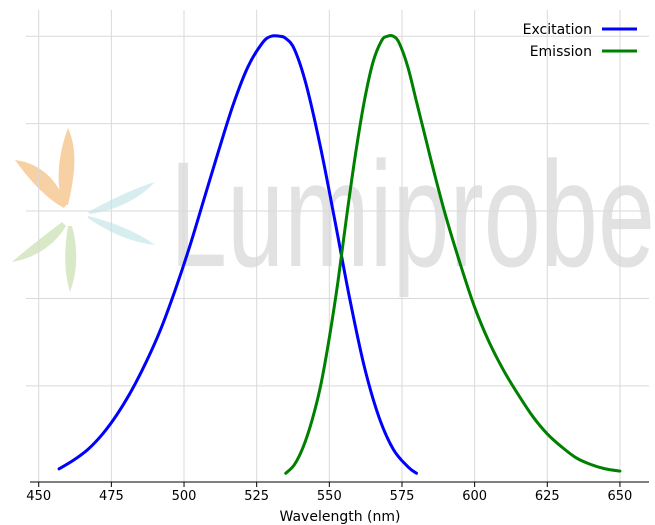  Describe the element at coordinates (340, 517) in the screenshot. I see `x-axis-label: Wavelength (nm)` at that location.